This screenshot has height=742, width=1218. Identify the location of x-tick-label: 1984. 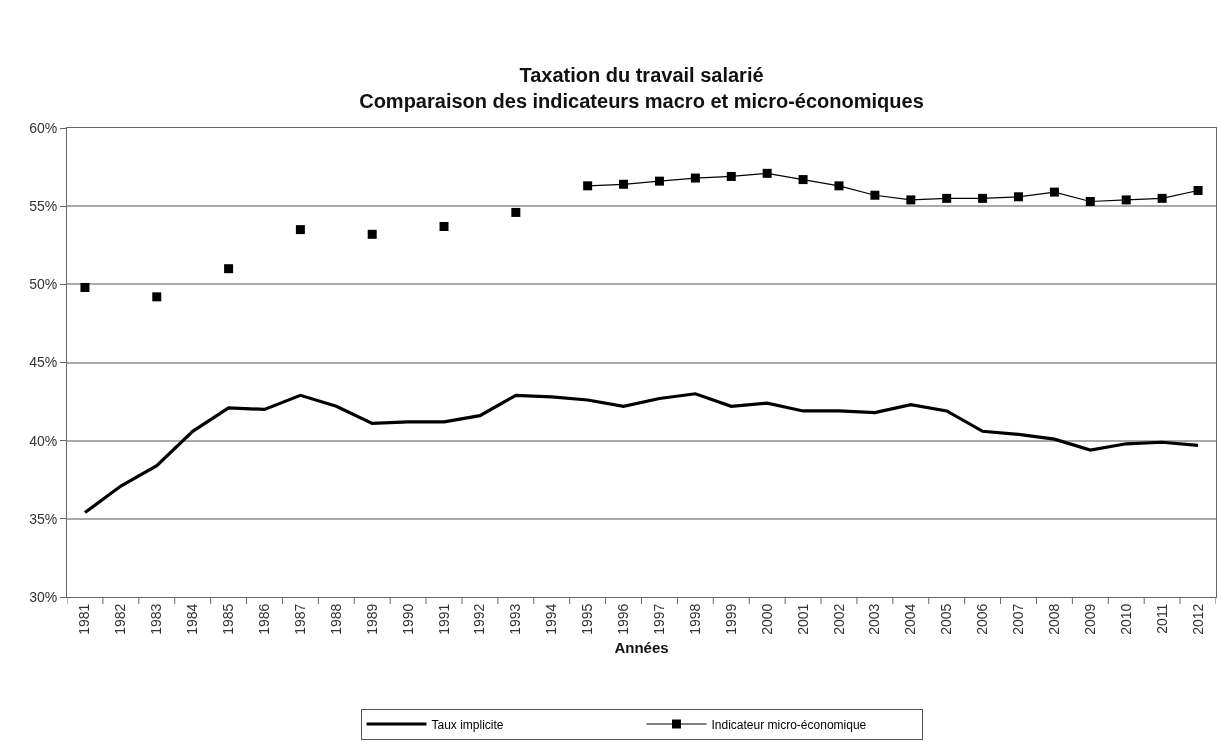
(192, 619).